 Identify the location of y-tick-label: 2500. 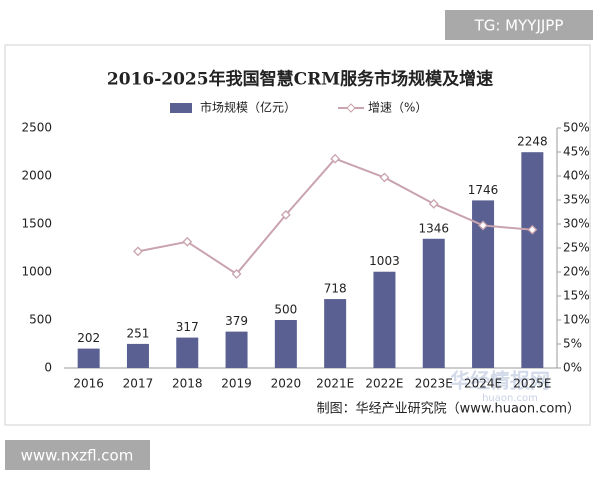
(36, 128).